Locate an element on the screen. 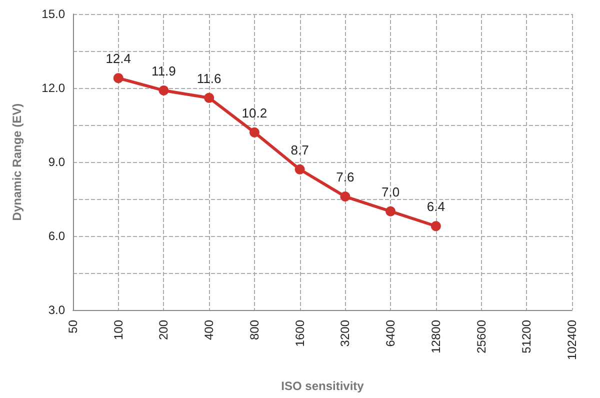  y-tick-label: 15.0 is located at coordinates (54, 14).